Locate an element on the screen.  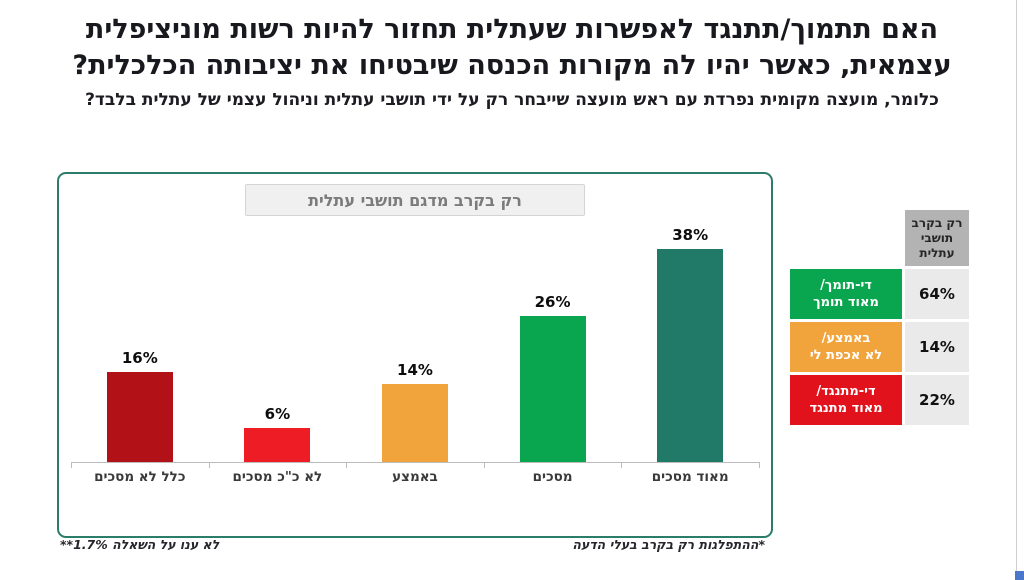
bar-column: 6% is located at coordinates (278, 433).